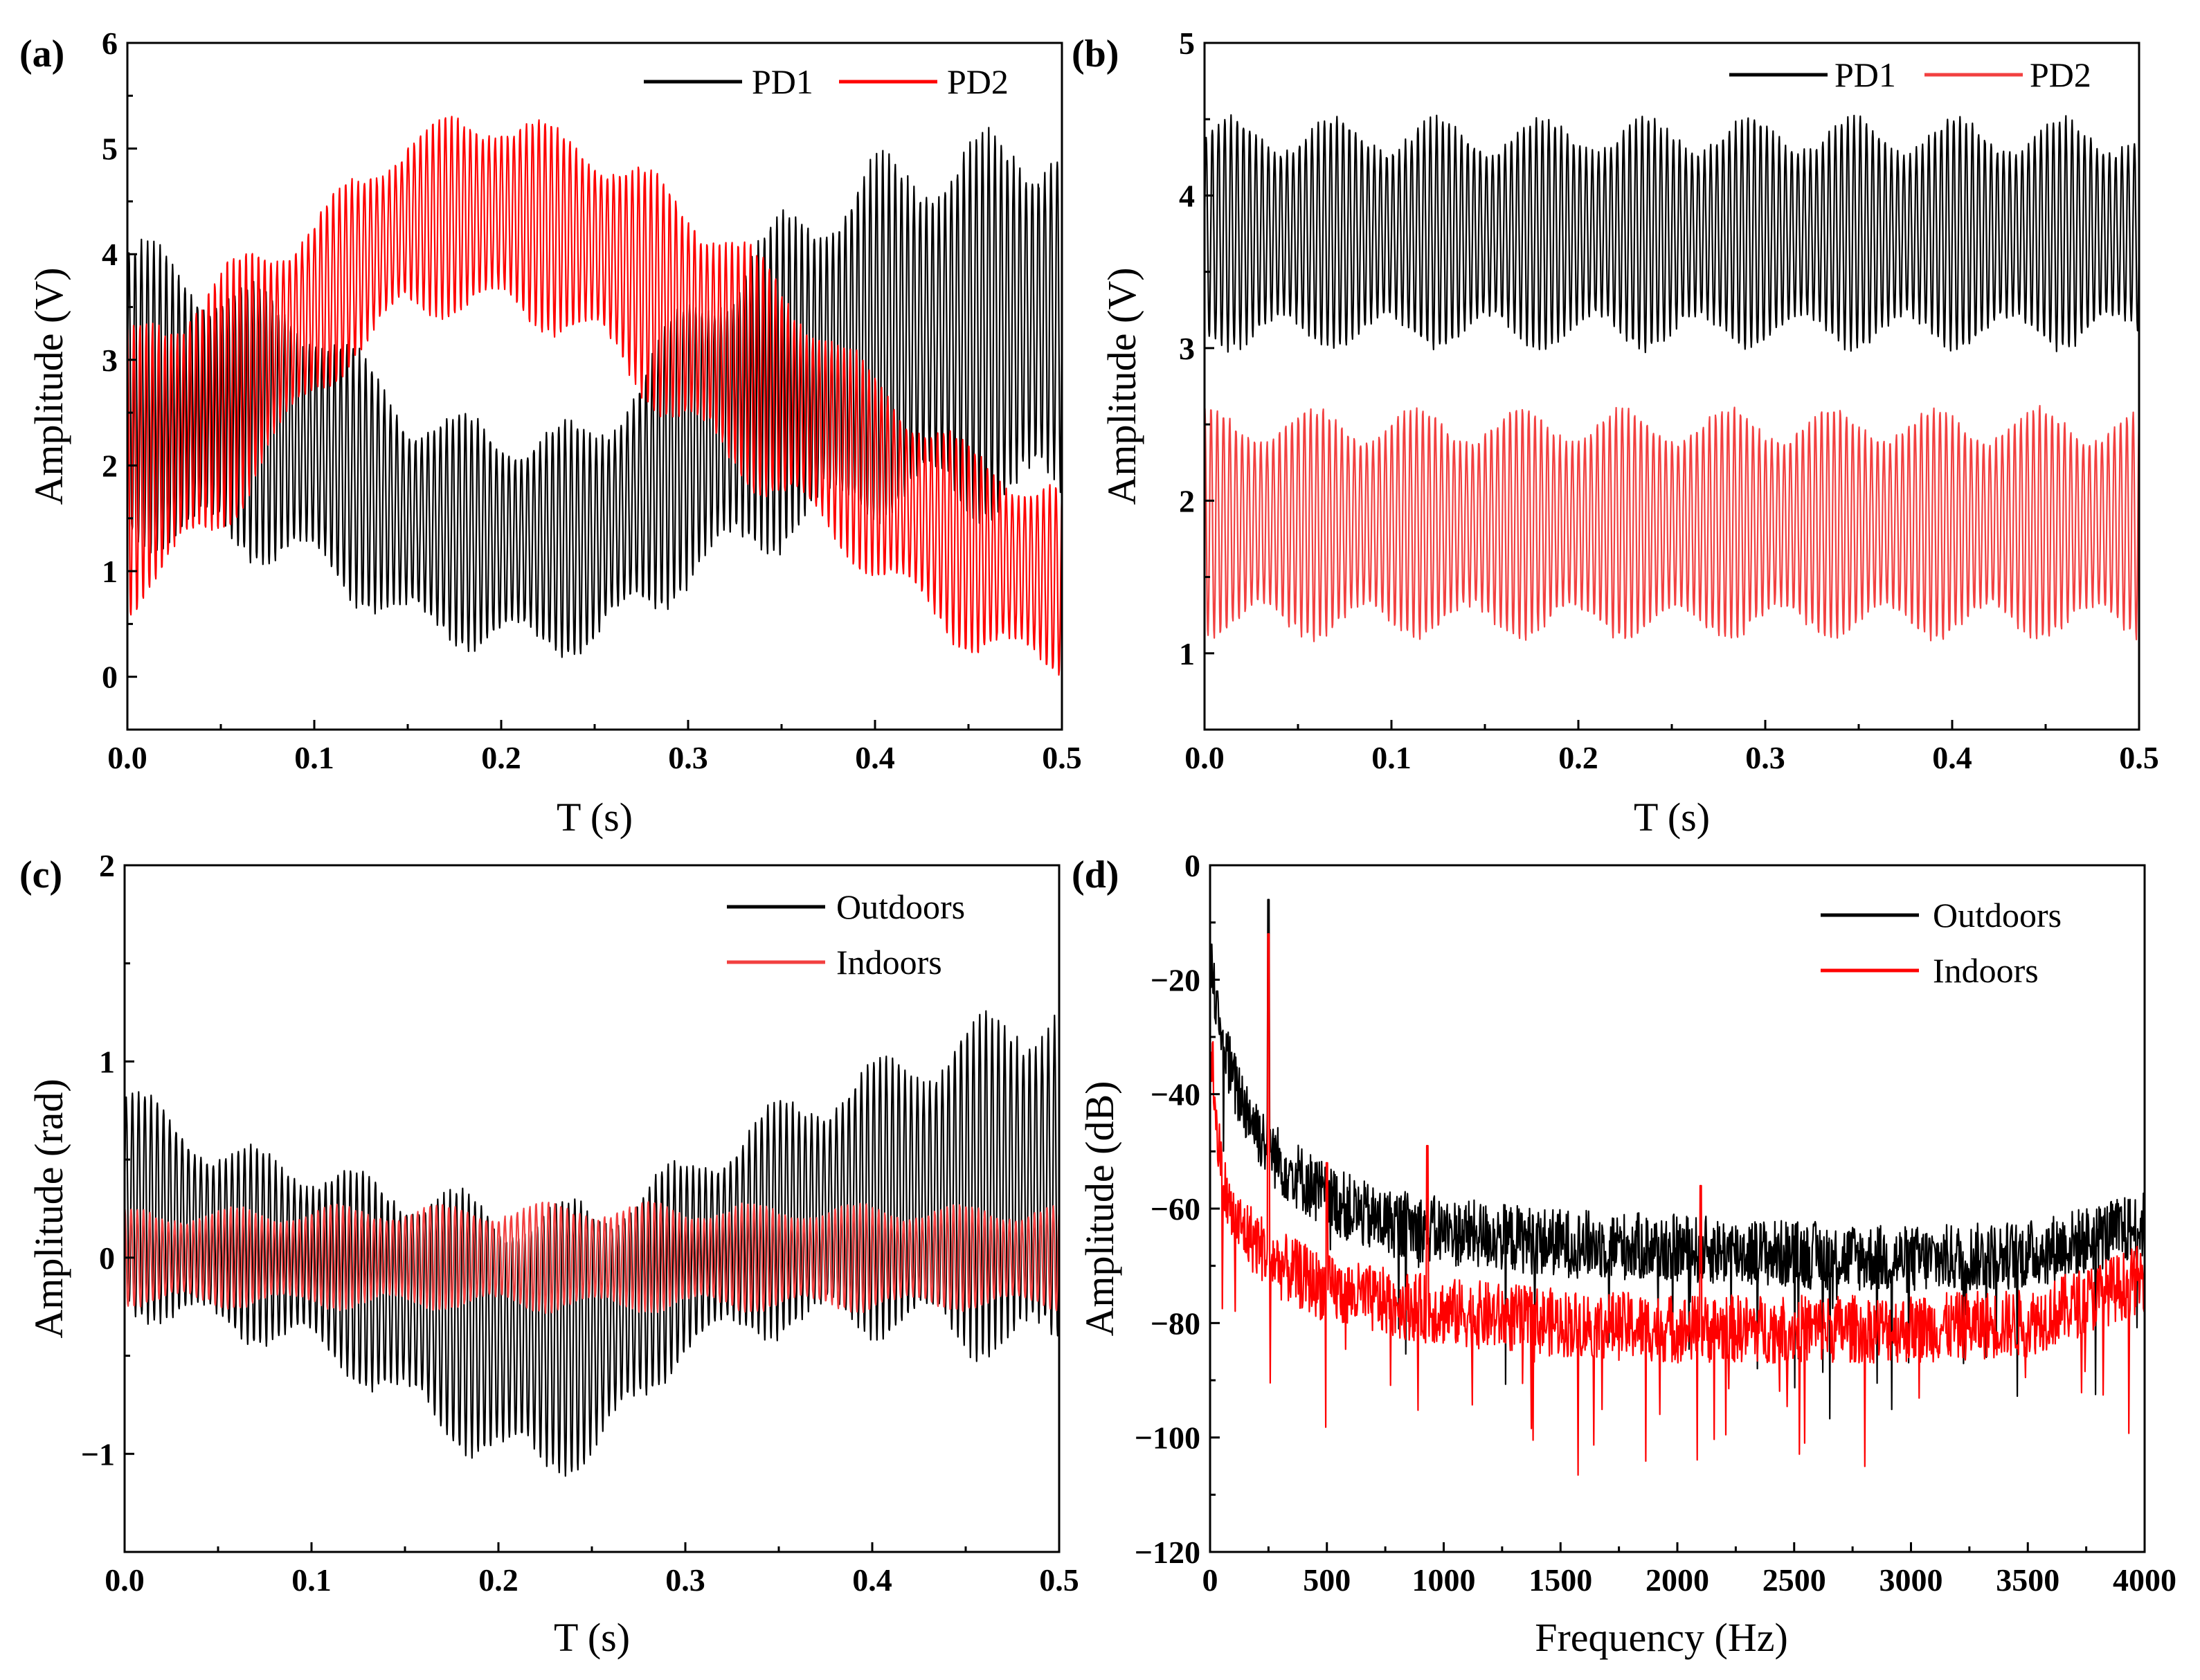 Image resolution: width=2200 pixels, height=1680 pixels. I want to click on panel-c-ylabel: Amplitude (rad), so click(48, 1208).